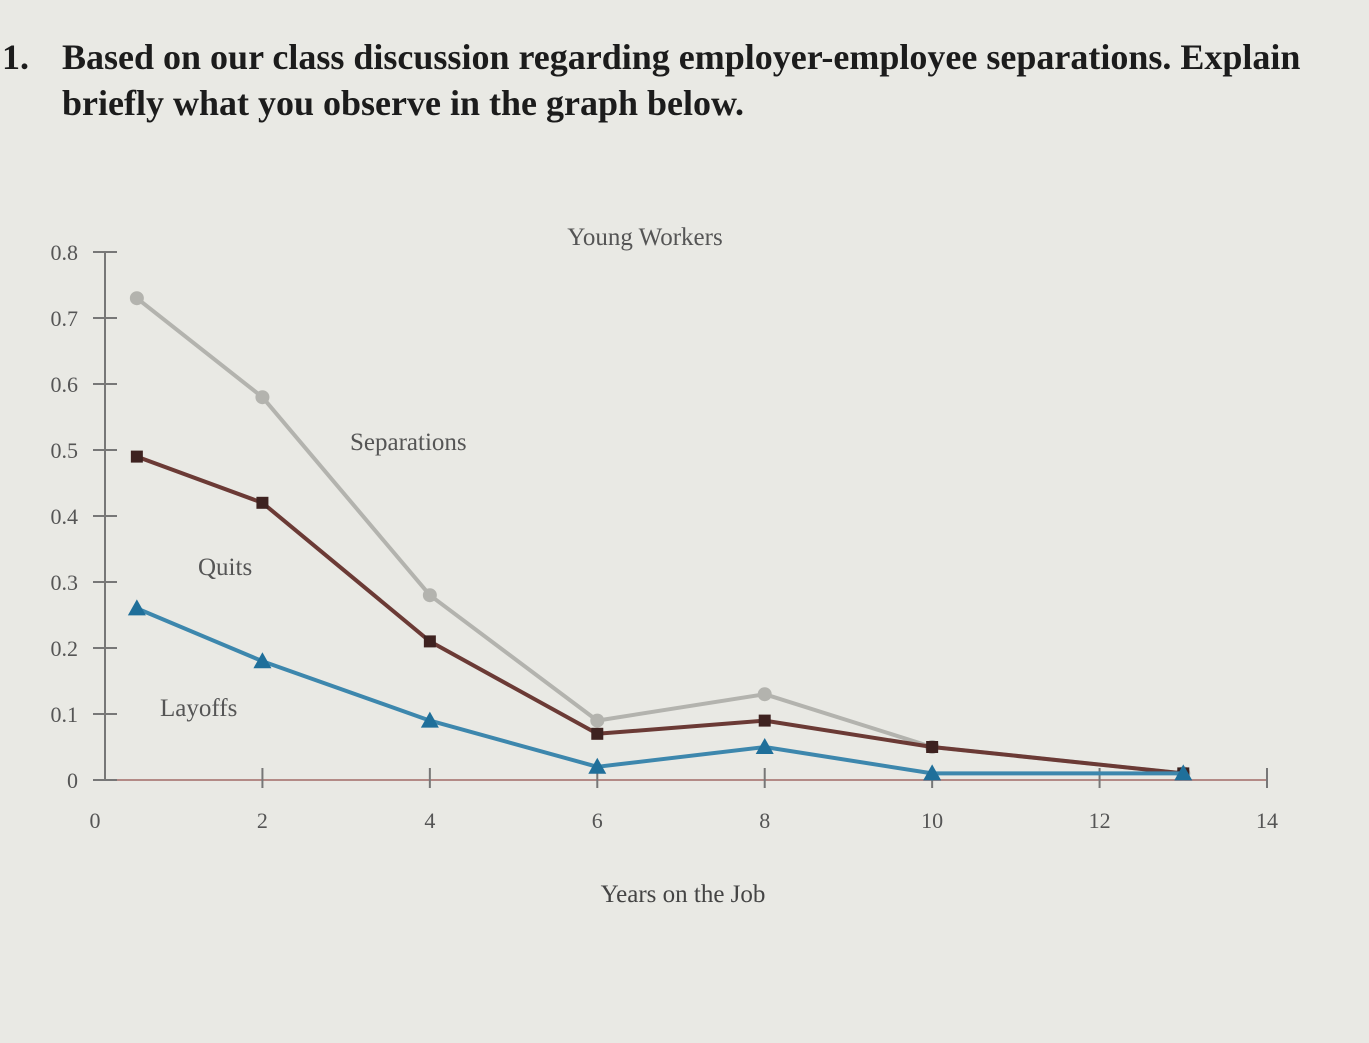 The height and width of the screenshot is (1043, 1369). I want to click on x-tick-label: 6, so click(597, 820).